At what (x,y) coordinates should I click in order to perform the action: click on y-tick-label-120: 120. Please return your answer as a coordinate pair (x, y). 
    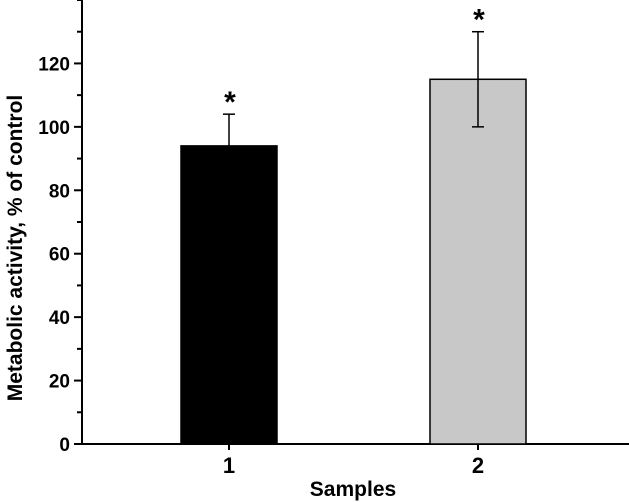
    Looking at the image, I should click on (54, 64).